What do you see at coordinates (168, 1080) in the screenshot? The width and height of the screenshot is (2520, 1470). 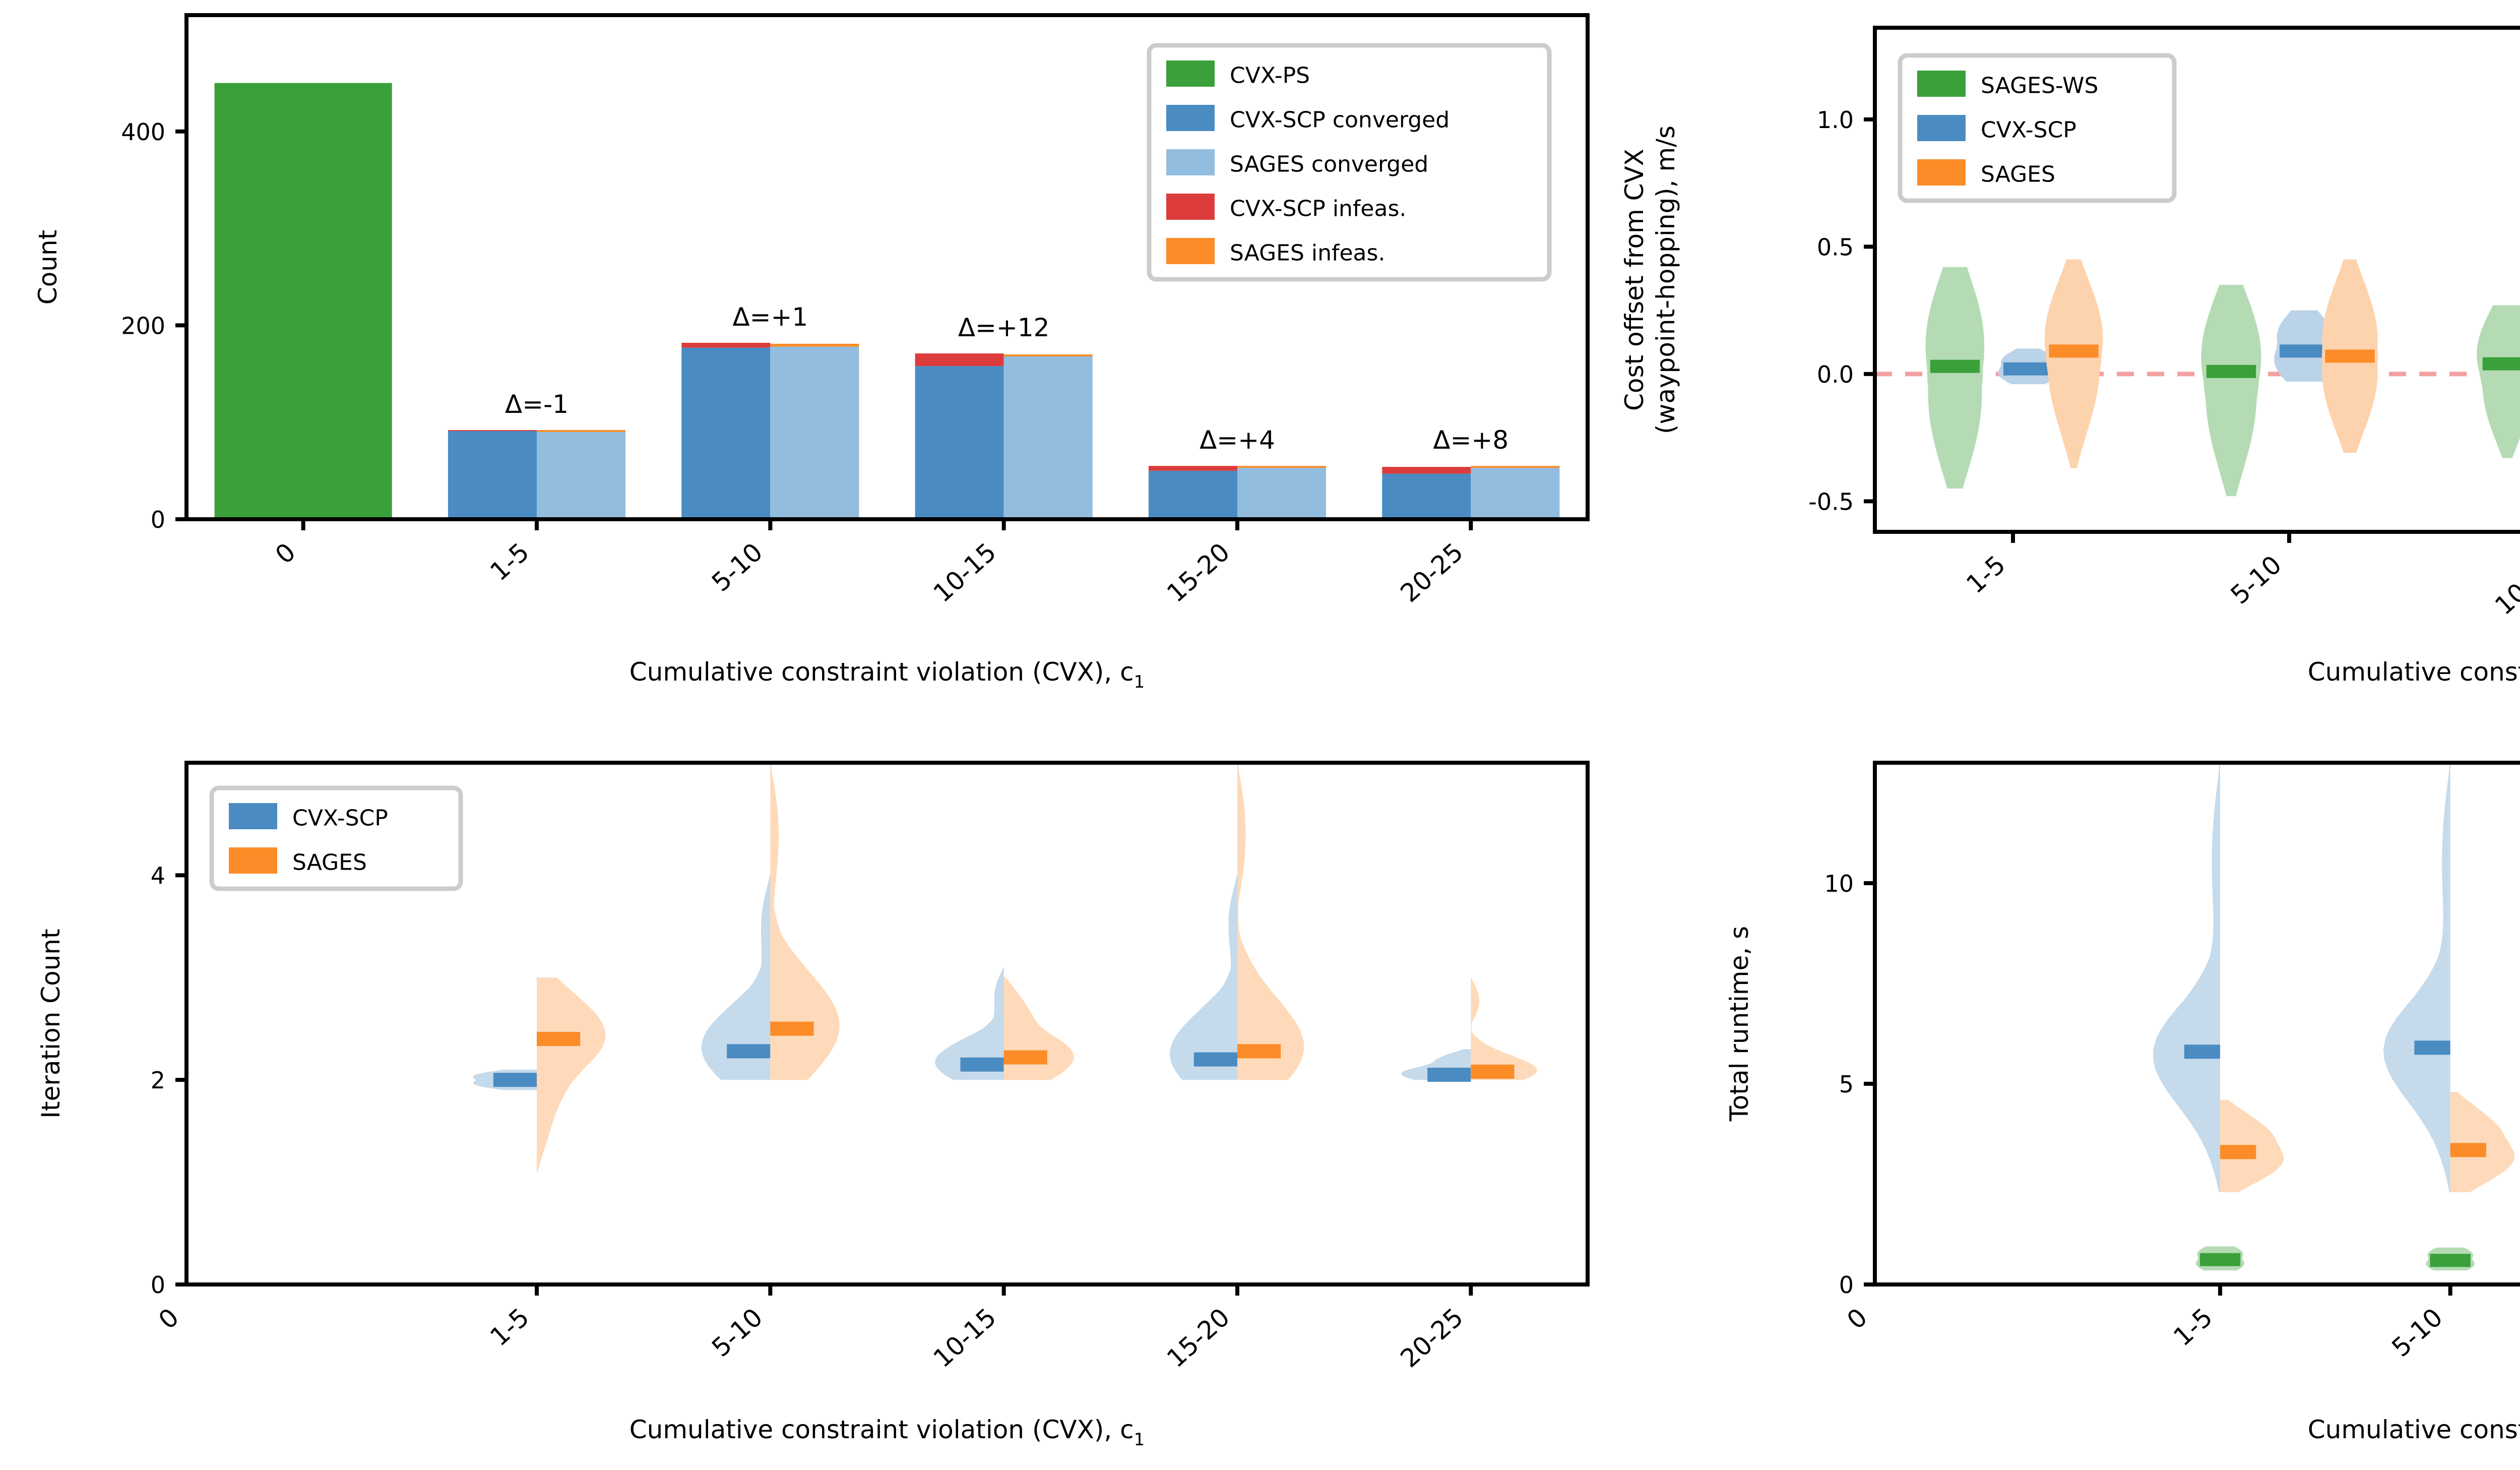 I see `y-axis-ticks: 0 2 4` at bounding box center [168, 1080].